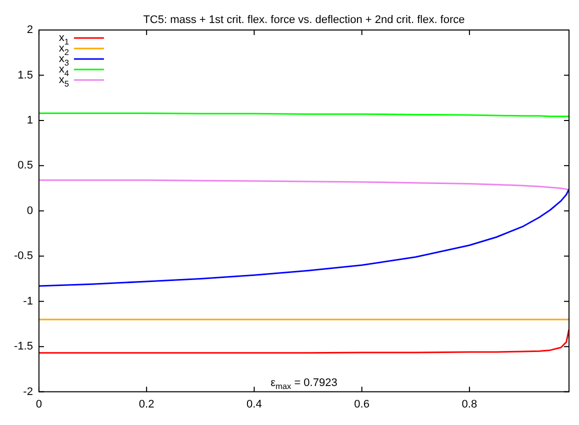  Describe the element at coordinates (23, 346) in the screenshot. I see `y-tick-label: -1.5` at that location.